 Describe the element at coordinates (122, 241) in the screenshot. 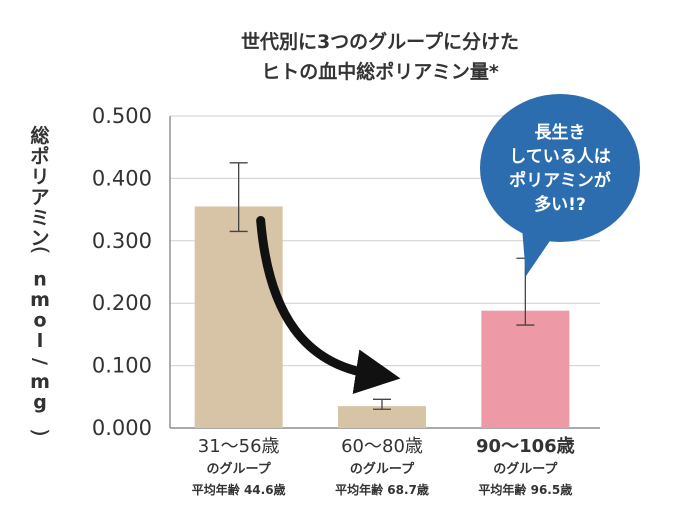

I see `y-tick-0.300: 0.300` at that location.